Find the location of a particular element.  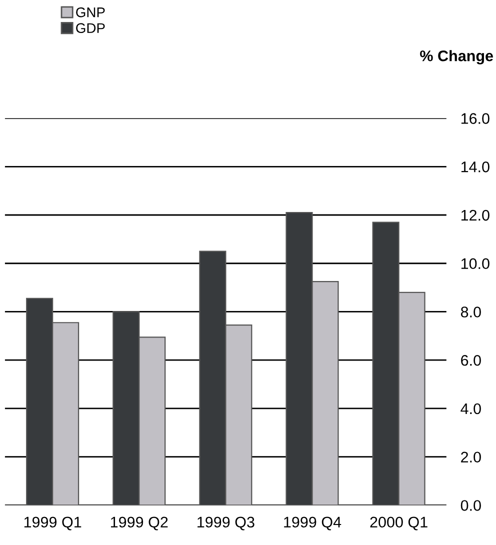

y-tick-label: 16.0 is located at coordinates (475, 118).